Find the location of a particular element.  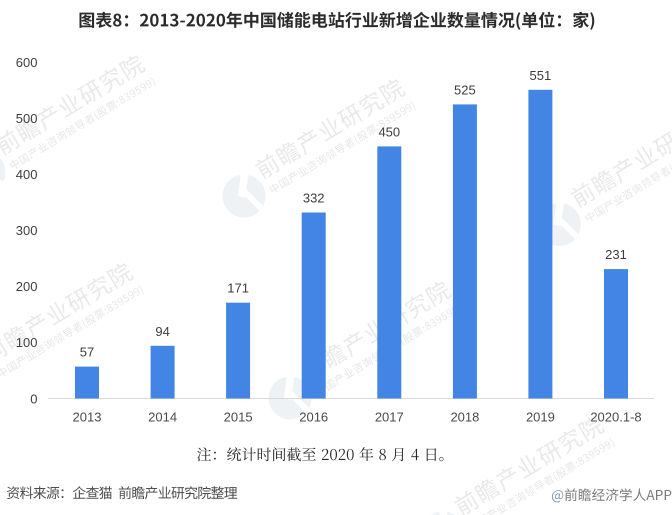

svg-text: 525 is located at coordinates (465, 89).